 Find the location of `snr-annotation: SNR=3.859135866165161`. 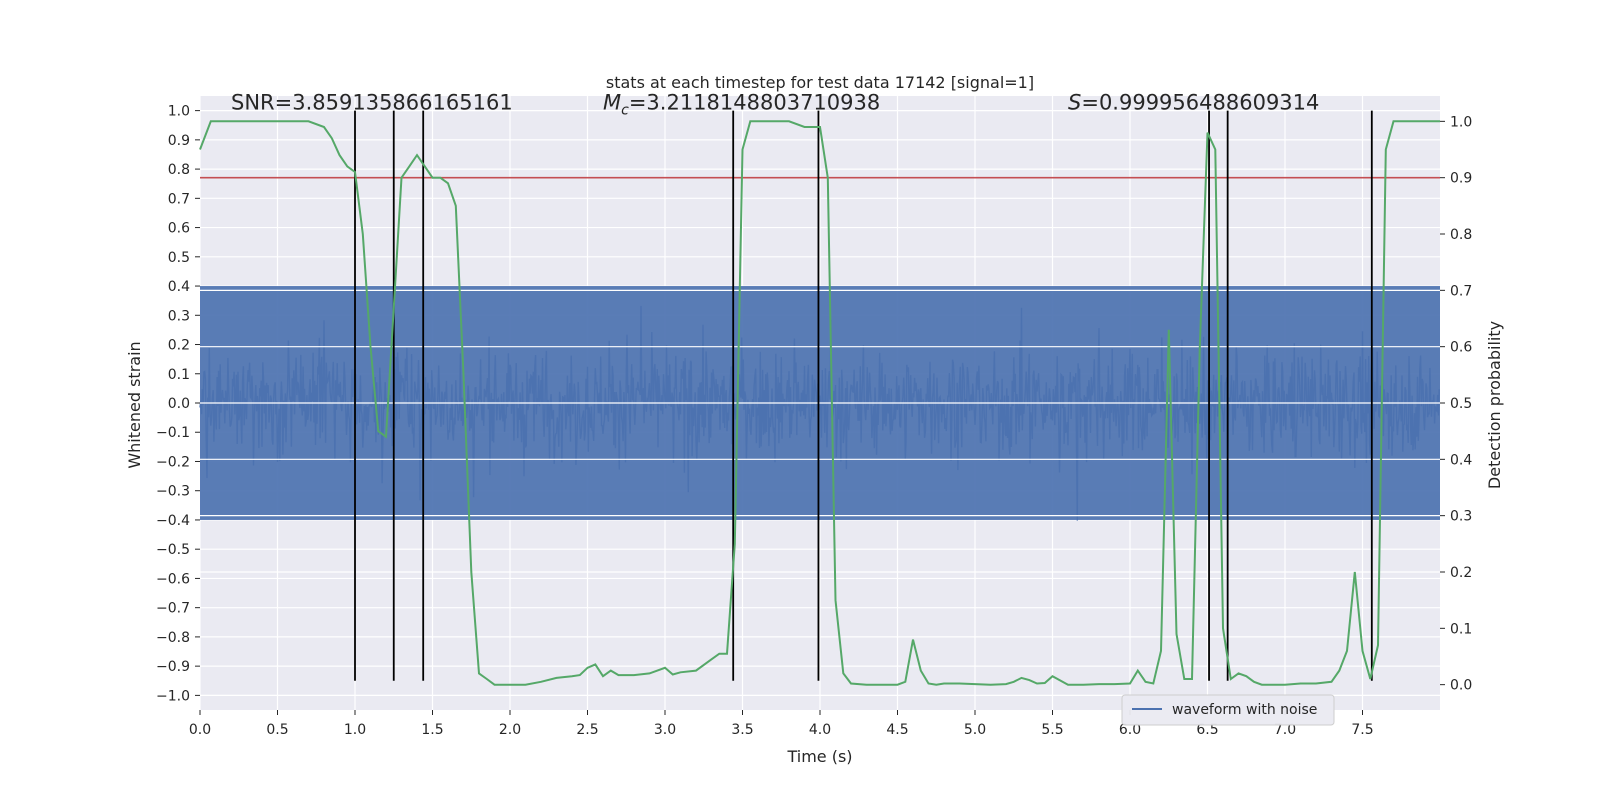

snr-annotation: SNR=3.859135866165161 is located at coordinates (372, 103).